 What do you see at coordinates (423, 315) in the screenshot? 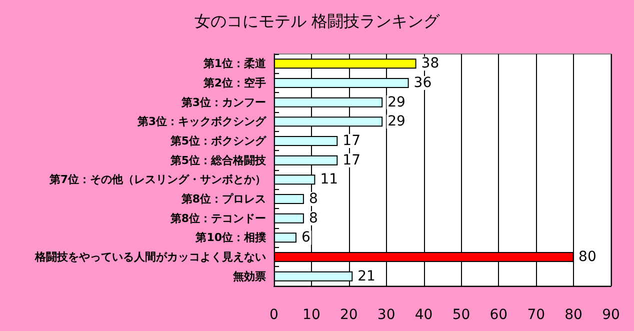
I see `x-tick-label: 40` at bounding box center [423, 315].